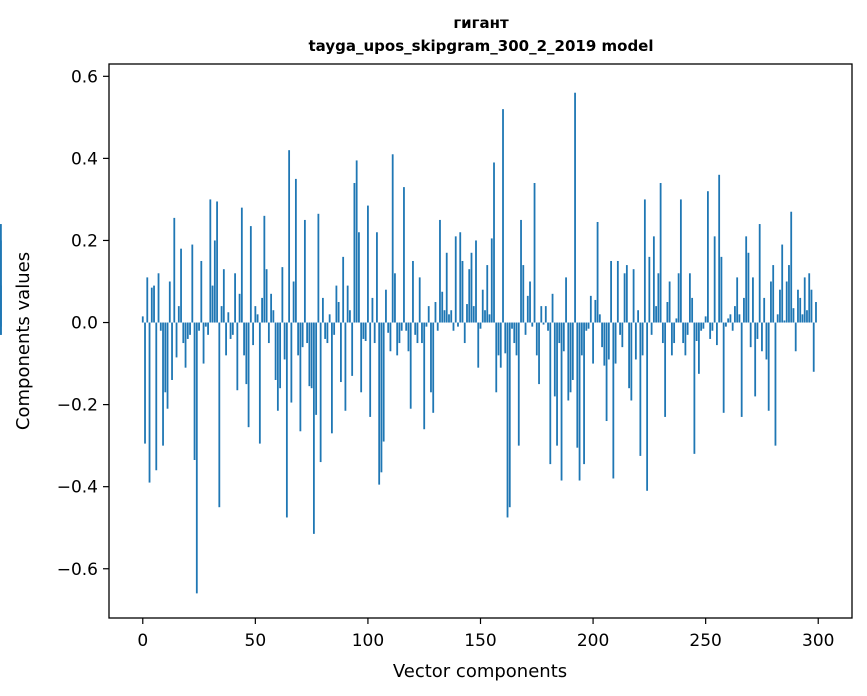  What do you see at coordinates (481, 46) in the screenshot?
I see `chart-subtitle: tayga_upos_skipgram_300_2_2019 model` at bounding box center [481, 46].